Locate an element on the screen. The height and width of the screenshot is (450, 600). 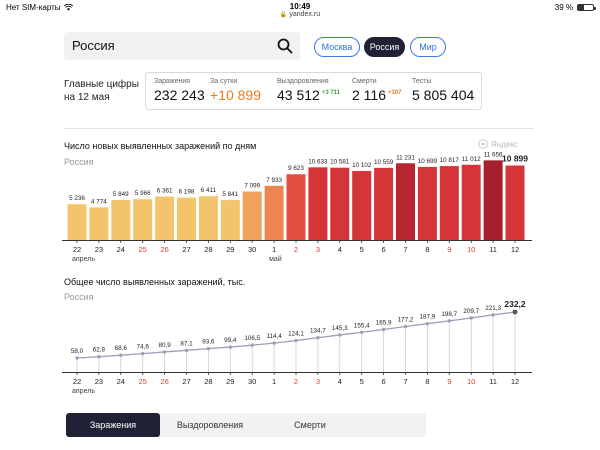
battery-icon is located at coordinates (586, 7).